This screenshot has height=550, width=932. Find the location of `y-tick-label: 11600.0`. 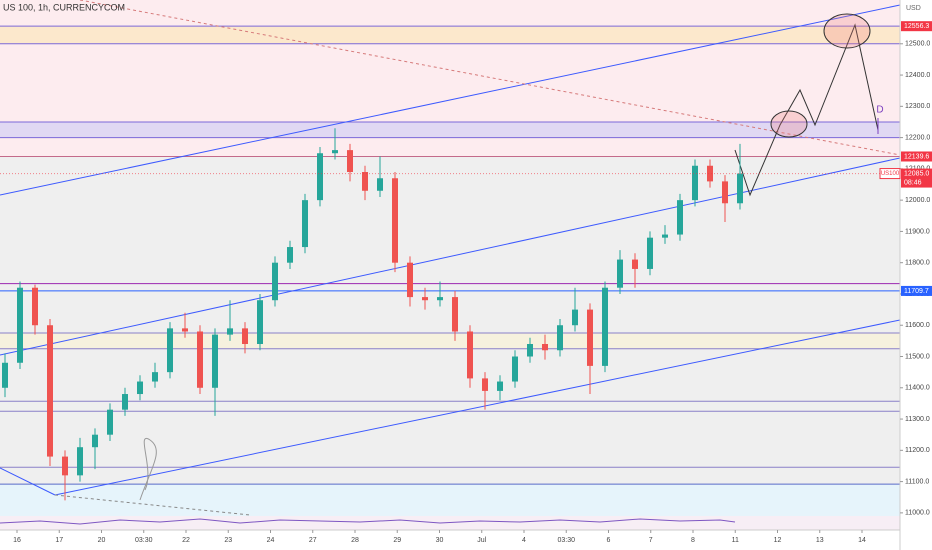

y-tick-label: 11600.0 is located at coordinates (917, 325).